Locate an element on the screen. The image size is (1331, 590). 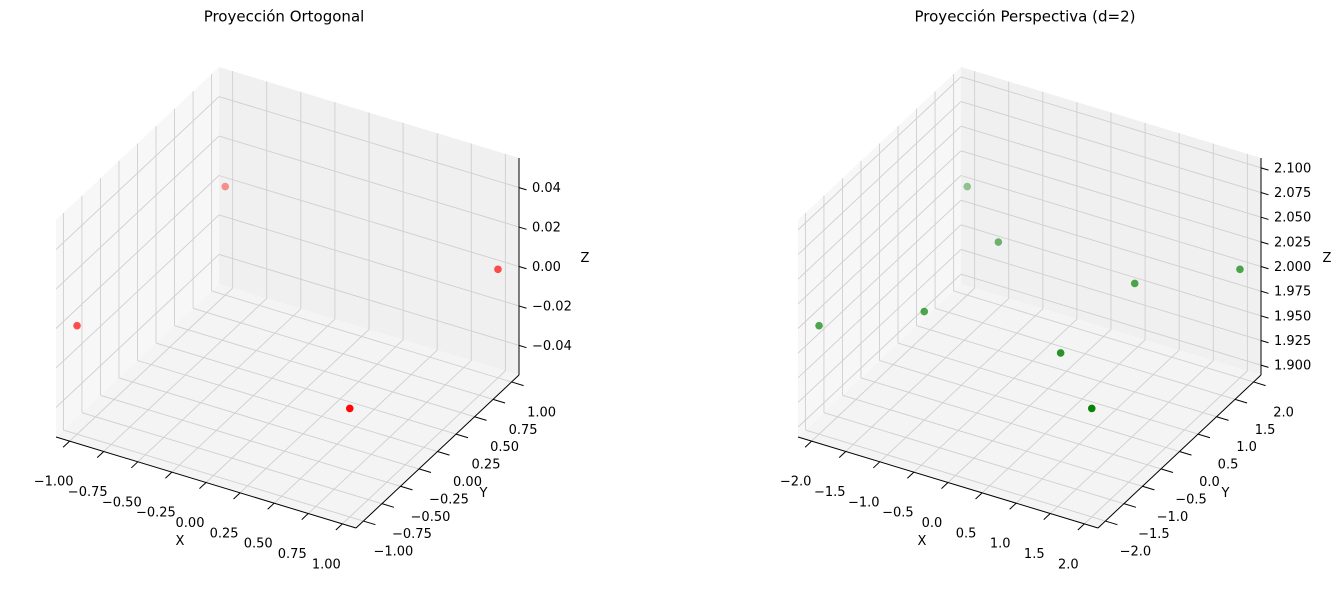
y-tick-label: 0.25 is located at coordinates (486, 465).